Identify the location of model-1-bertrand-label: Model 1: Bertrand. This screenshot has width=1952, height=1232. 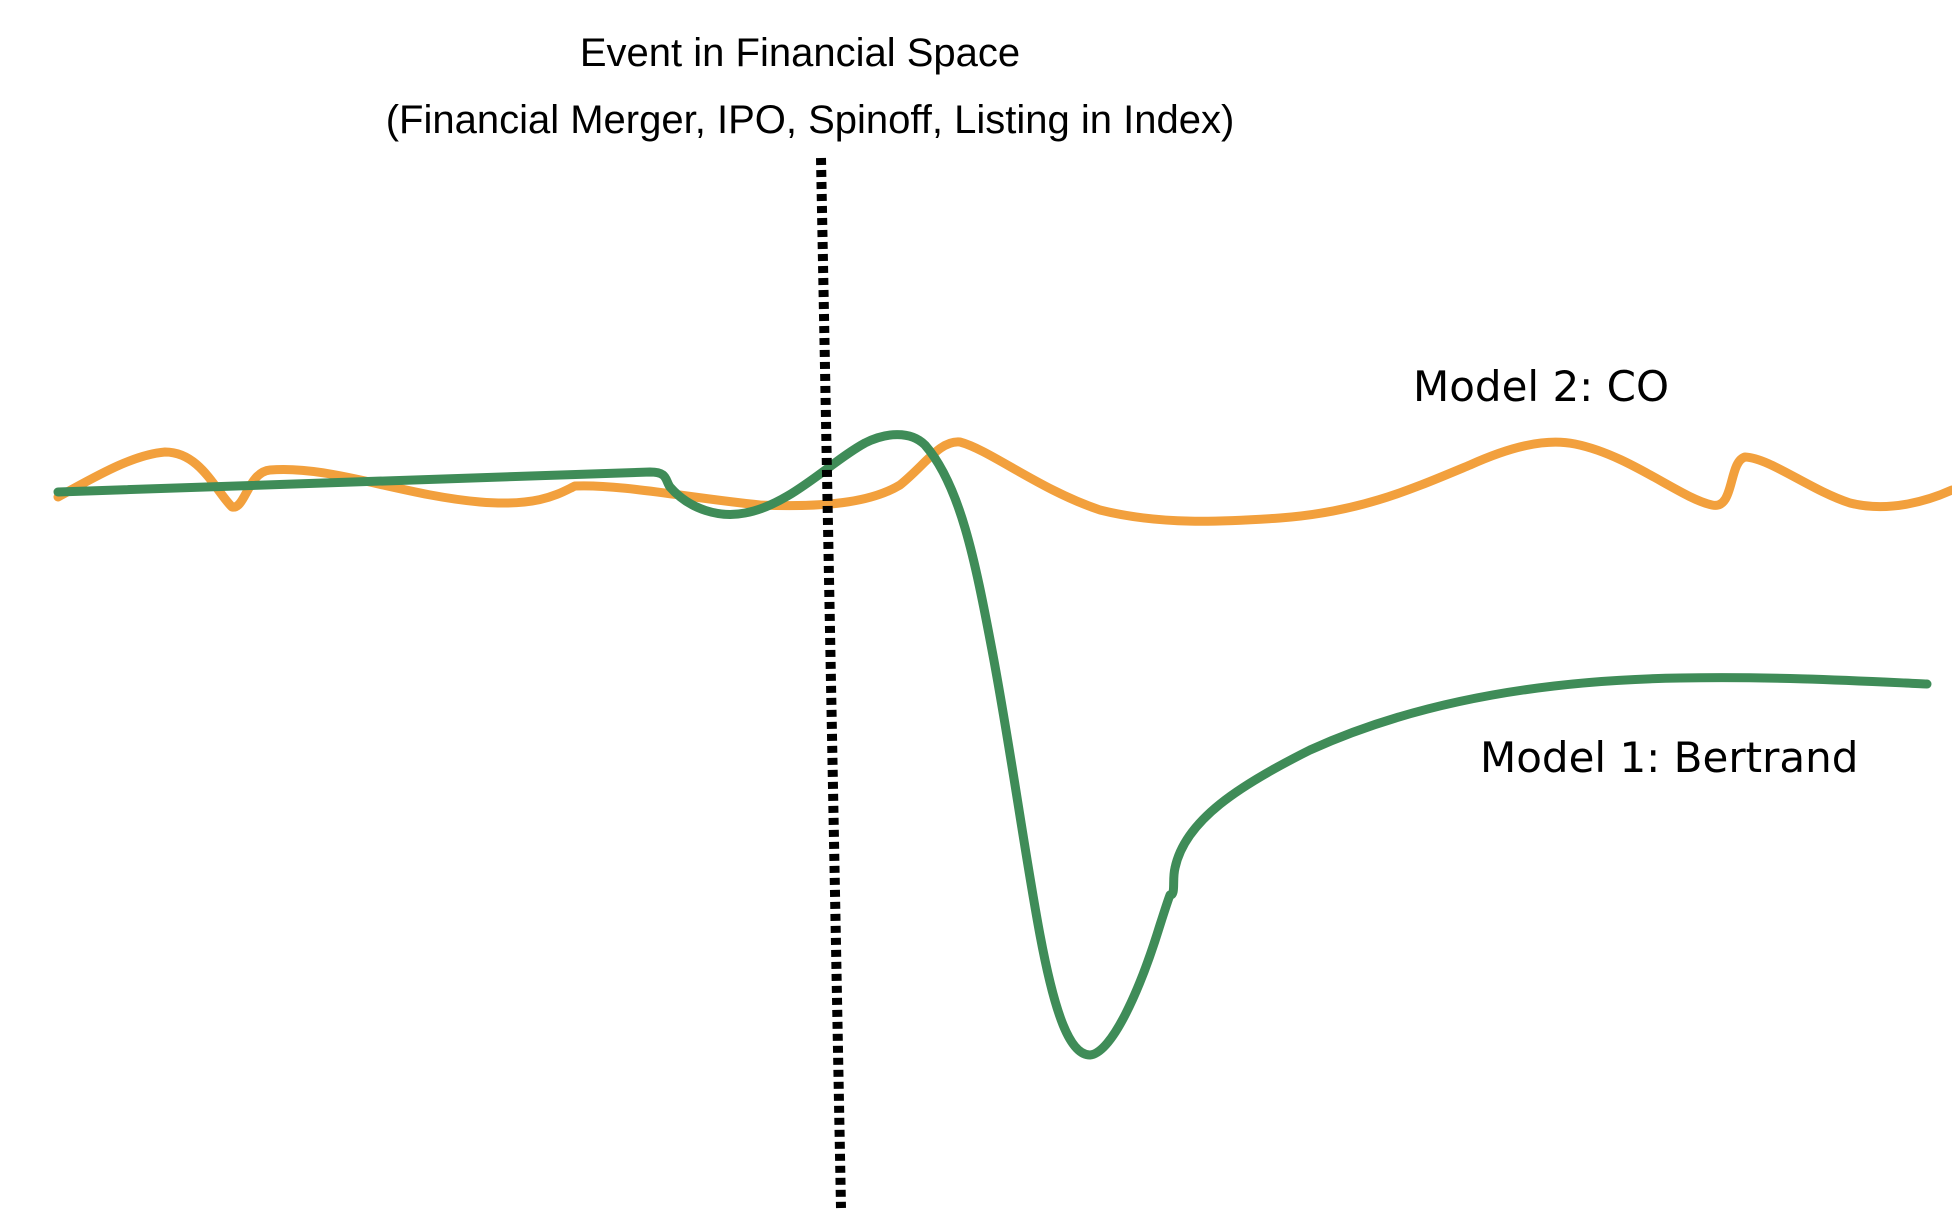
(1669, 757).